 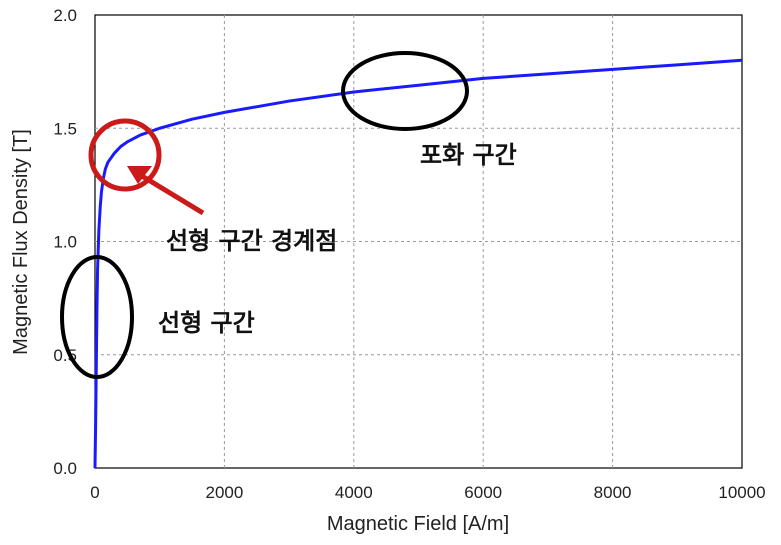 I want to click on saturation-ellipse, so click(x=405, y=91).